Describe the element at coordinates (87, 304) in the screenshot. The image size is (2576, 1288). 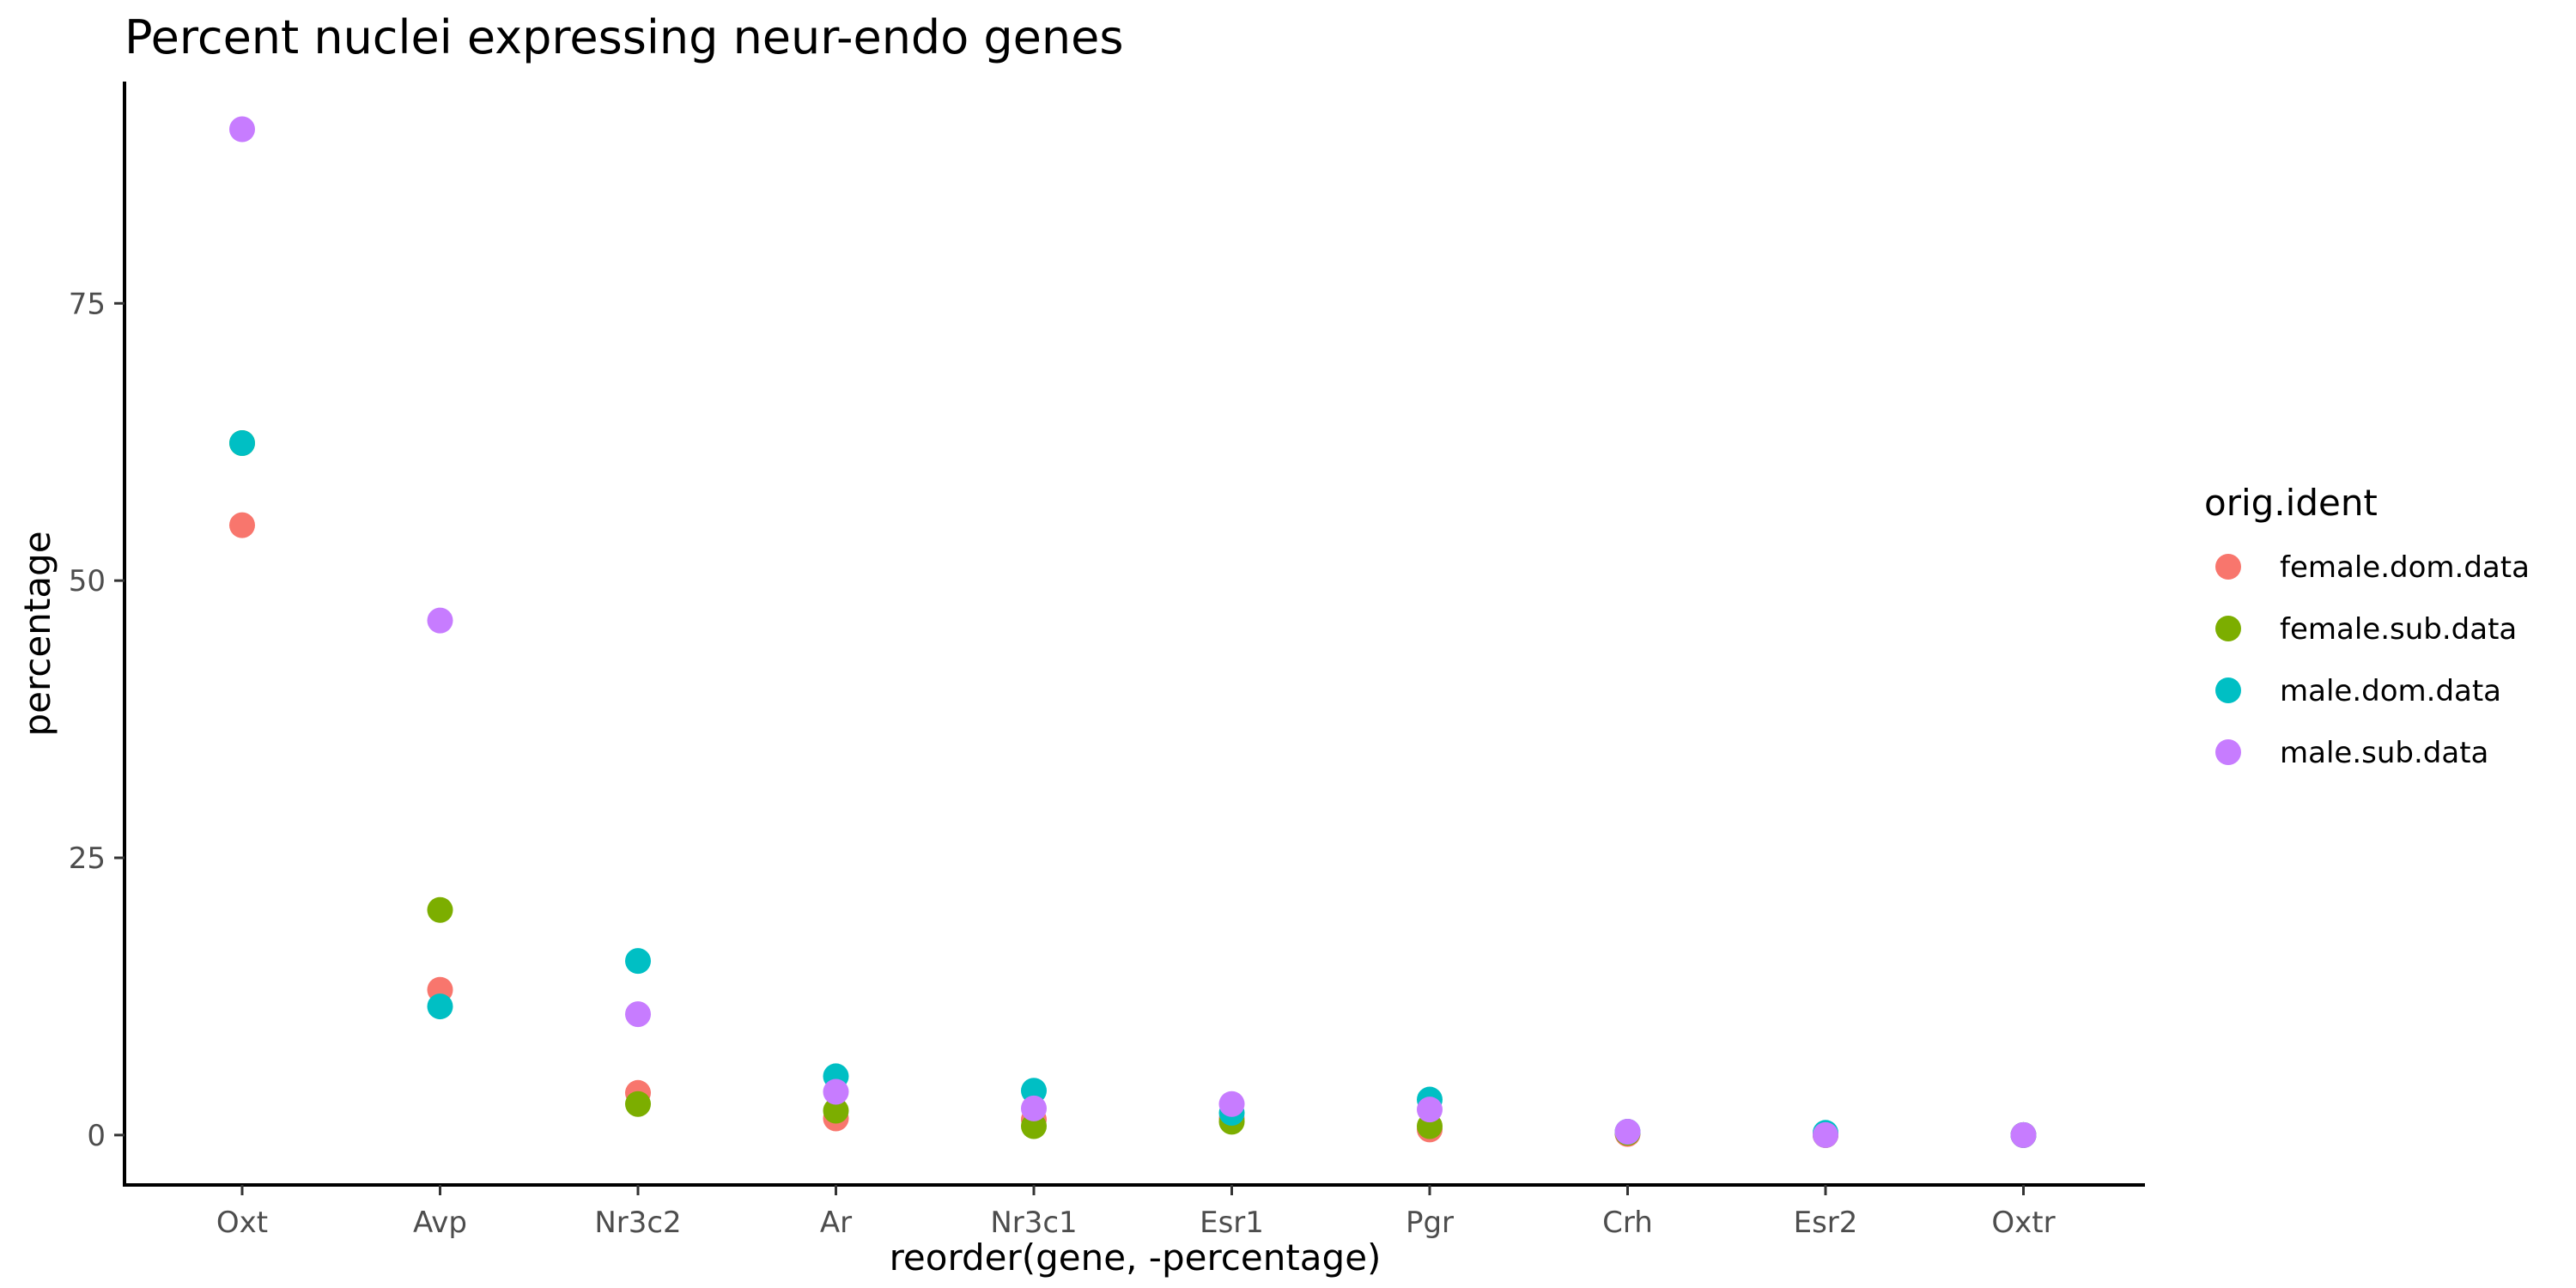
I see `y-tick-label: 75` at that location.